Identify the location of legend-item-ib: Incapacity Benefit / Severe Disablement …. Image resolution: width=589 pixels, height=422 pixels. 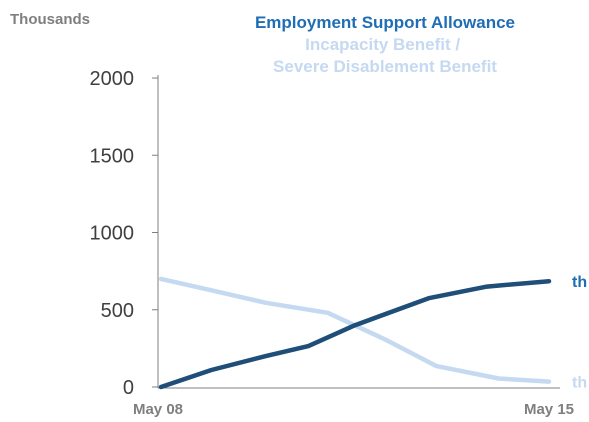
(385, 55).